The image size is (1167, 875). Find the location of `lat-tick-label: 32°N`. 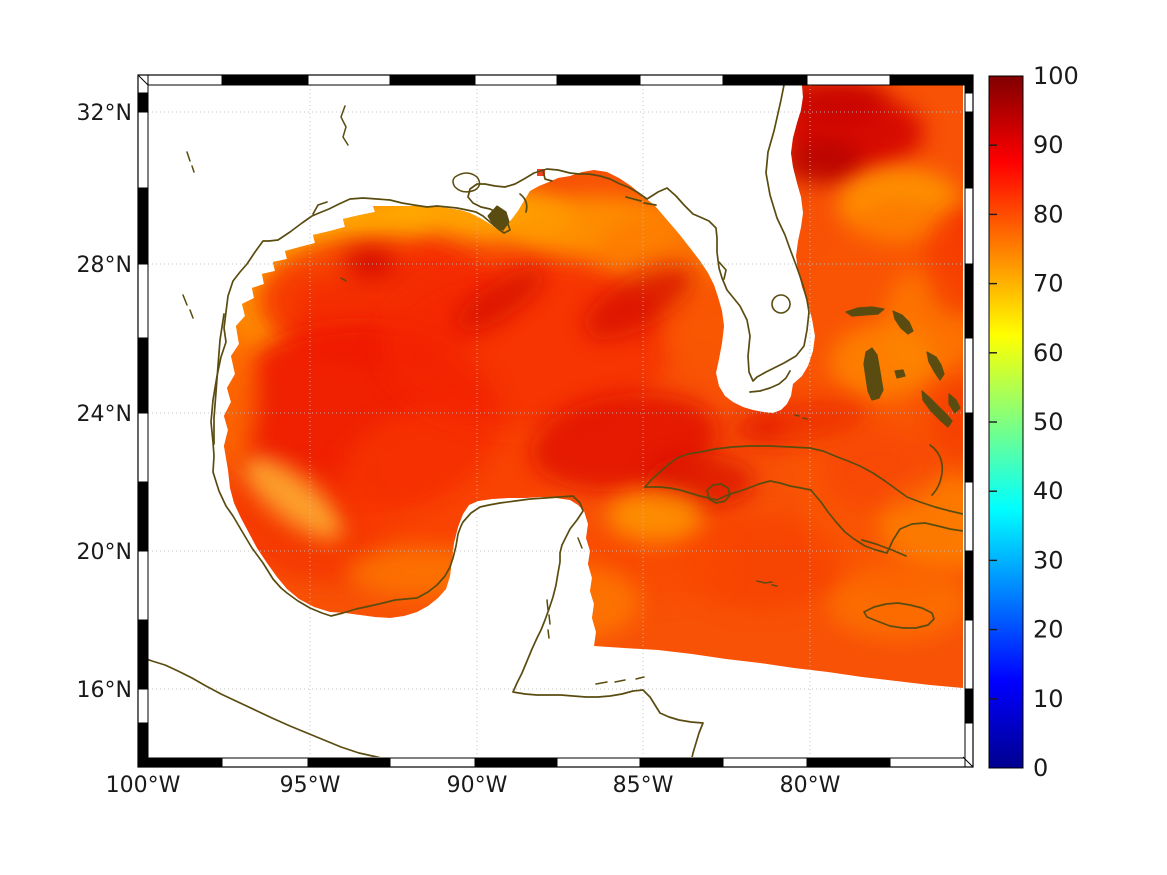

lat-tick-label: 32°N is located at coordinates (104, 113).